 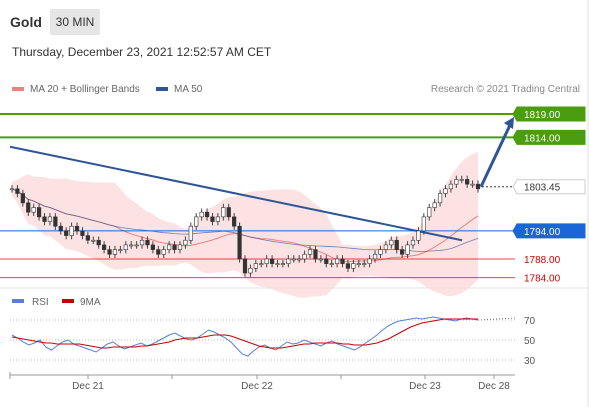 I want to click on legend-swatch-ma20, so click(x=18, y=89).